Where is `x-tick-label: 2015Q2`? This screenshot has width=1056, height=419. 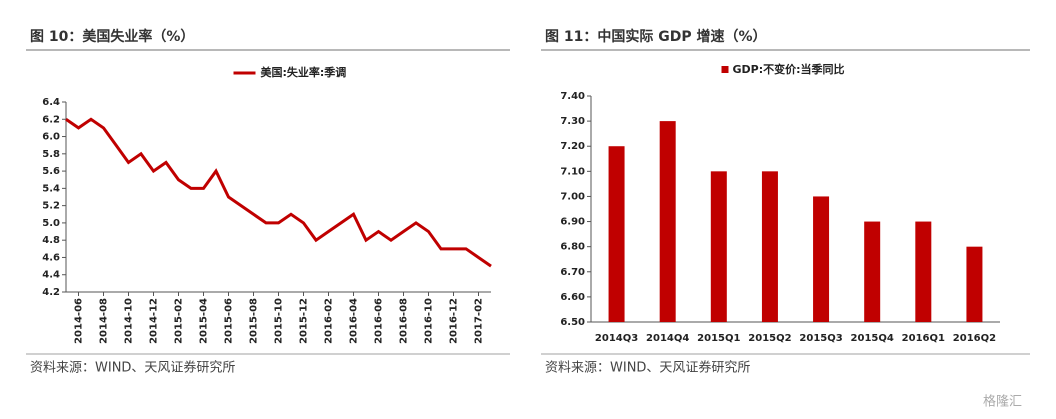 x-tick-label: 2015Q2 is located at coordinates (769, 338).